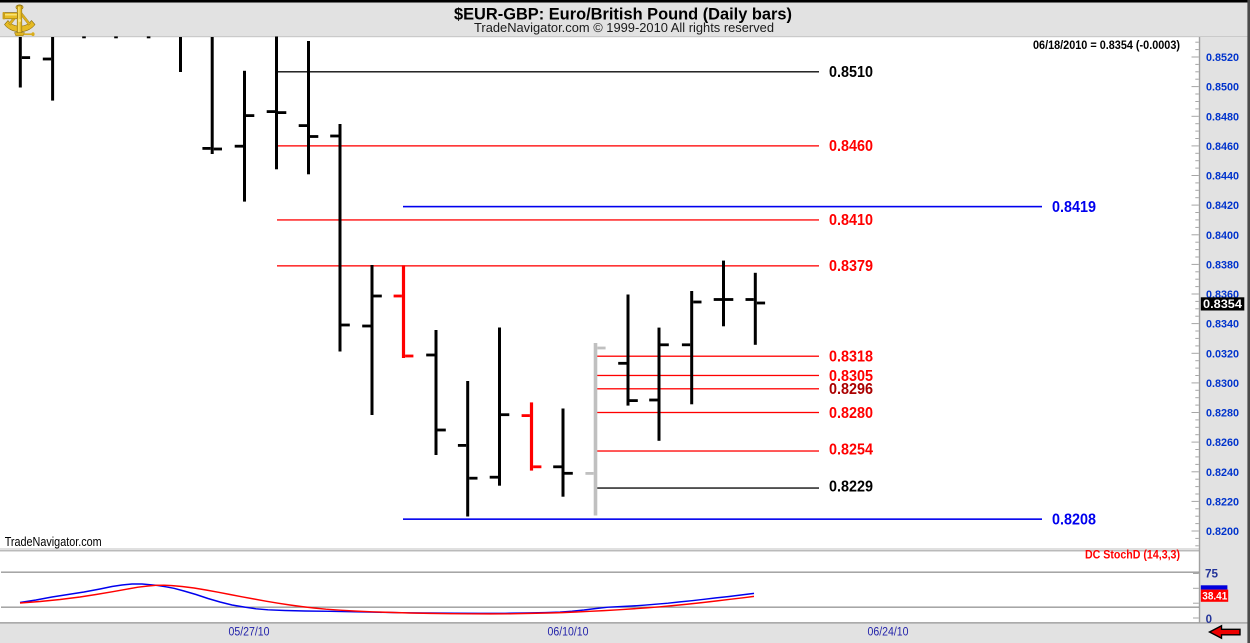 This screenshot has height=643, width=1250. I want to click on svg-text: 0.8400, so click(1222, 236).